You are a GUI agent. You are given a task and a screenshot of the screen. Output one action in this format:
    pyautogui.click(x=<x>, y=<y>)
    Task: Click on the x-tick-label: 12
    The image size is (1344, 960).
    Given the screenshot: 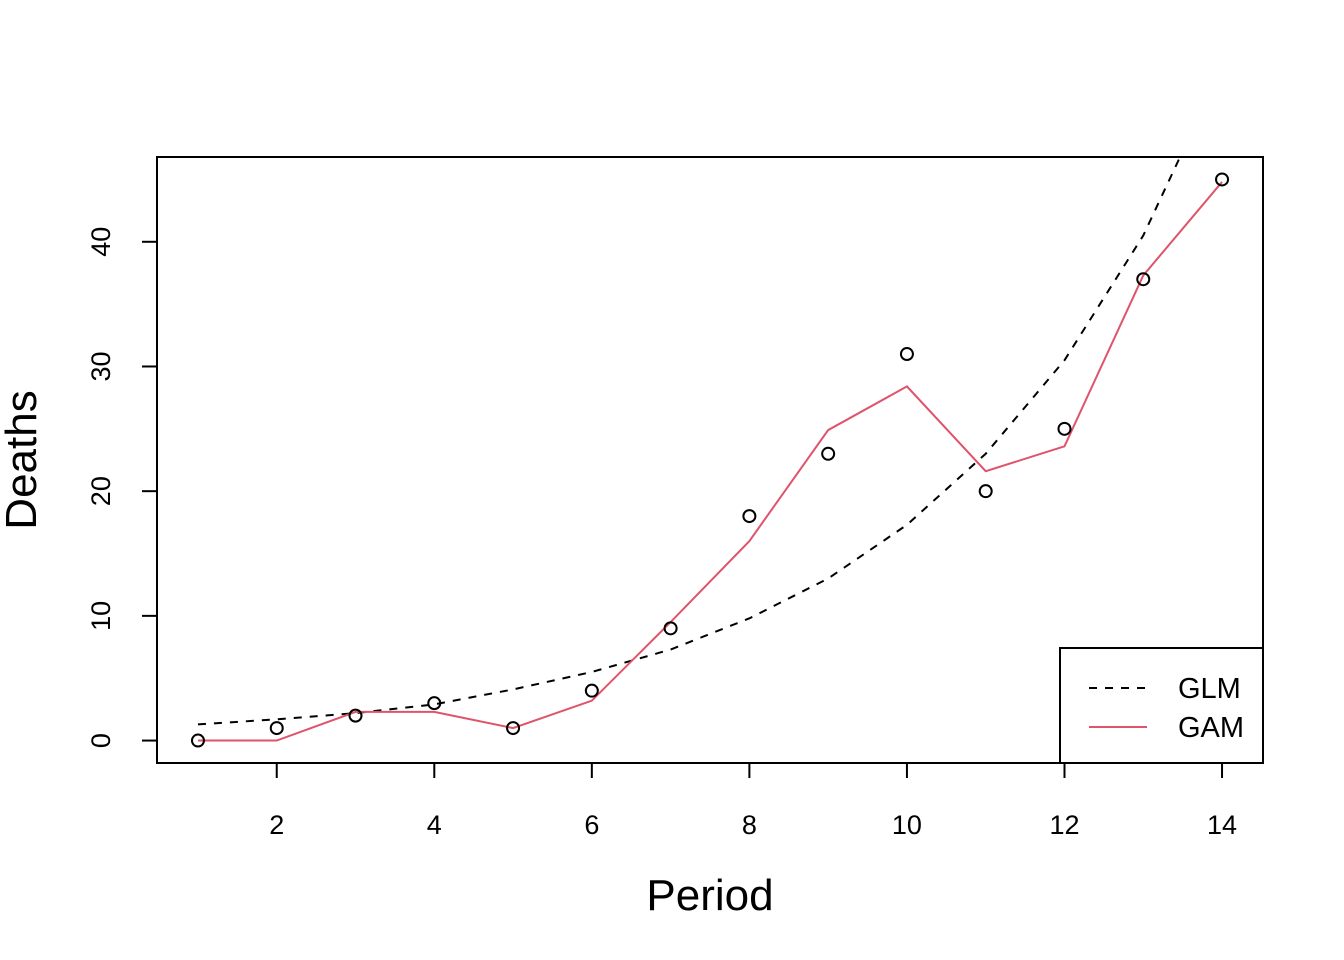 What is the action you would take?
    pyautogui.click(x=1064, y=825)
    